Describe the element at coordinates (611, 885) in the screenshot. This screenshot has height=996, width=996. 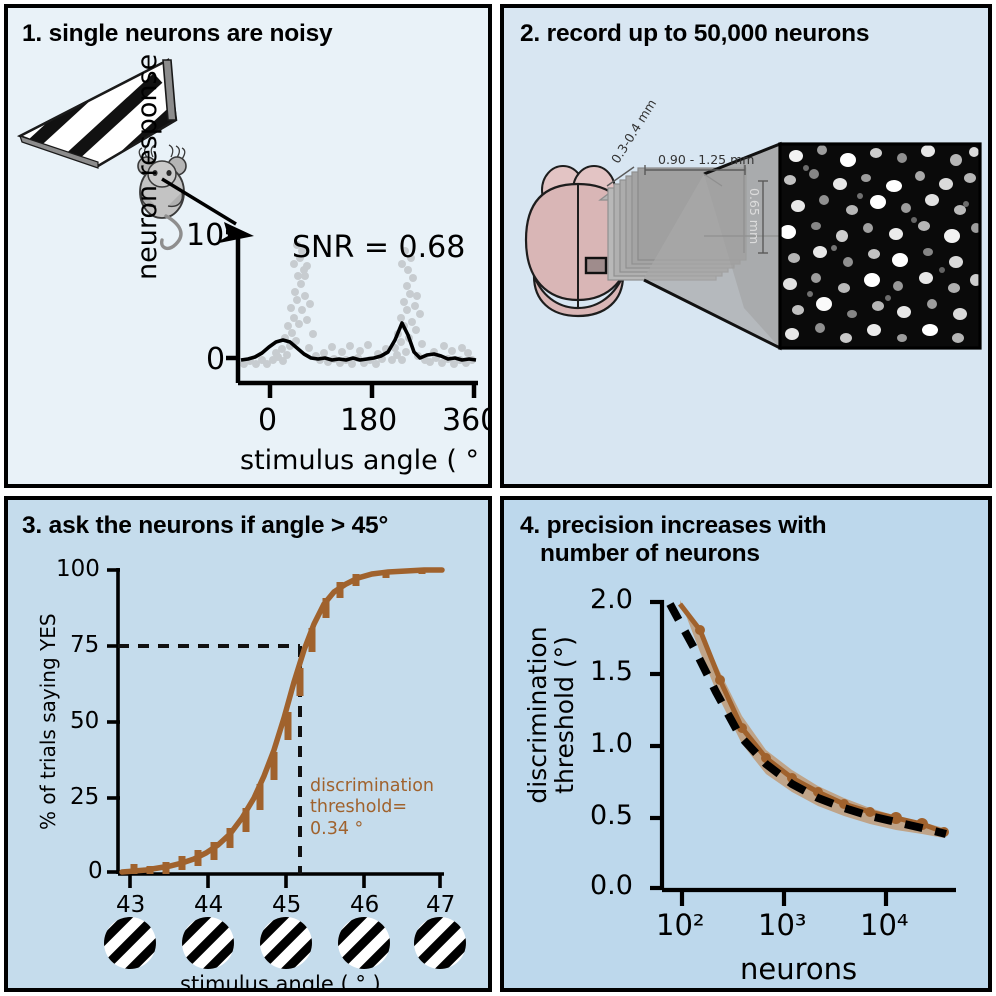
I see `thr-ytick-0: 0.0` at that location.